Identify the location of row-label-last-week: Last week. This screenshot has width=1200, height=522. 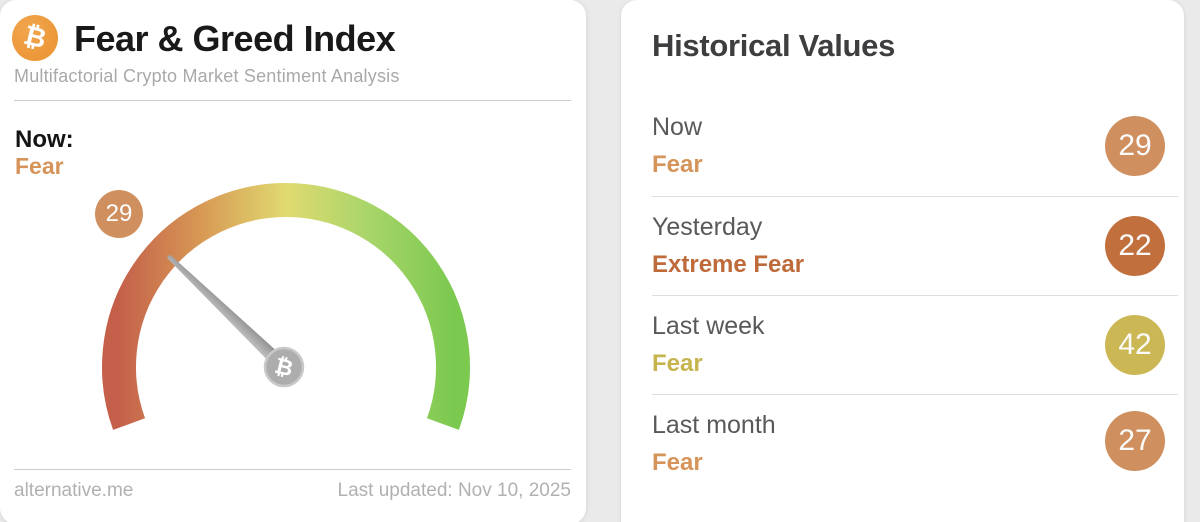
(708, 326).